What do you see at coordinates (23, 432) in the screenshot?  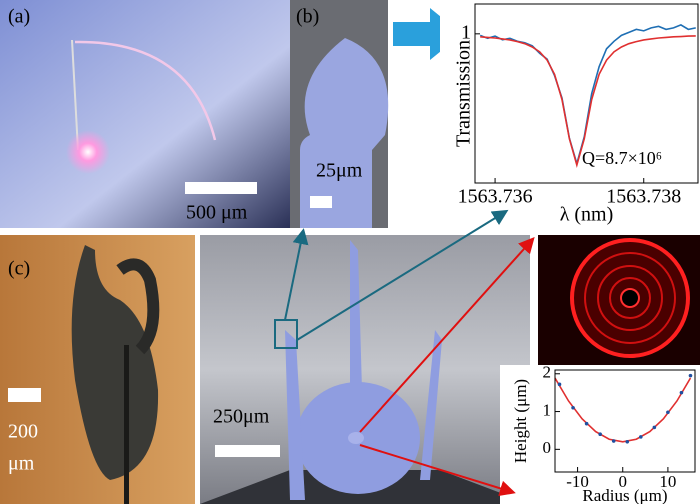 I see `scale-text: 200` at bounding box center [23, 432].